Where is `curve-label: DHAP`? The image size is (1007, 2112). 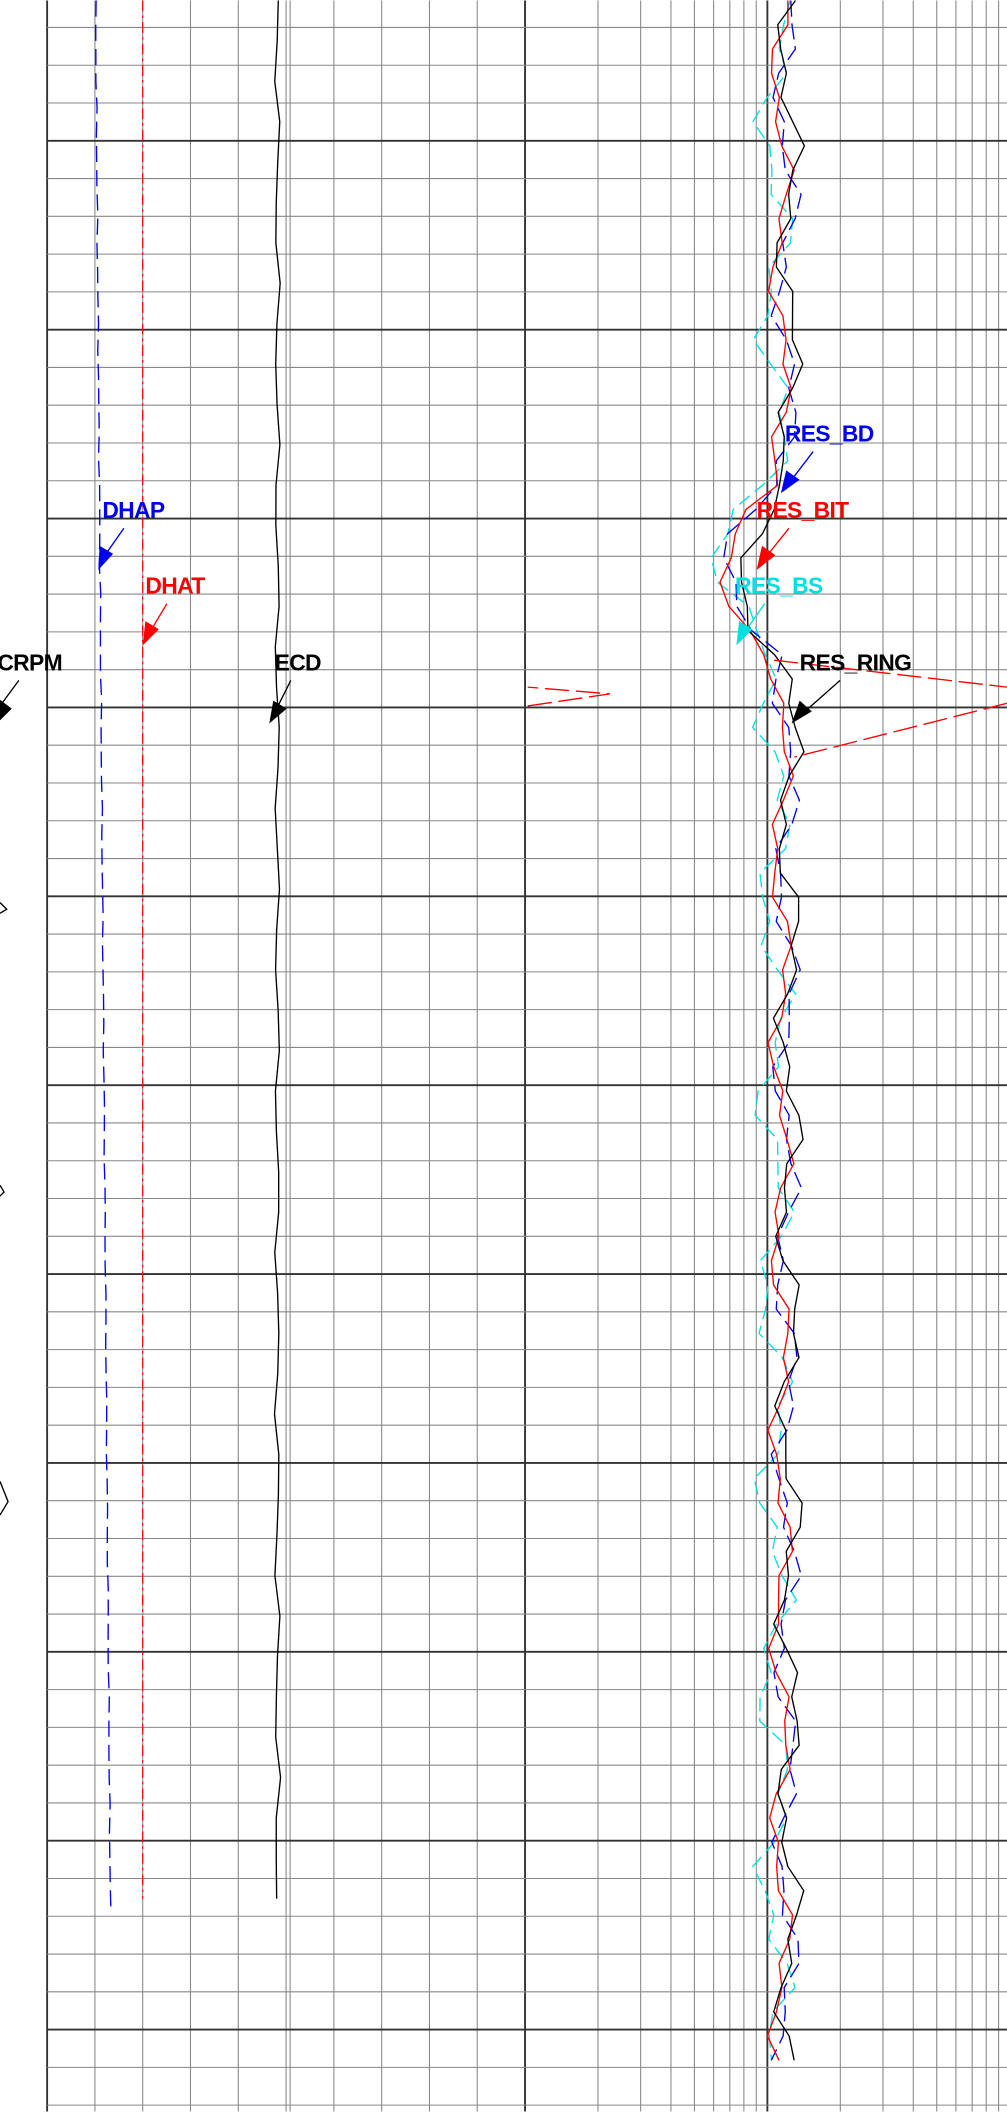
curve-label: DHAP is located at coordinates (133, 510).